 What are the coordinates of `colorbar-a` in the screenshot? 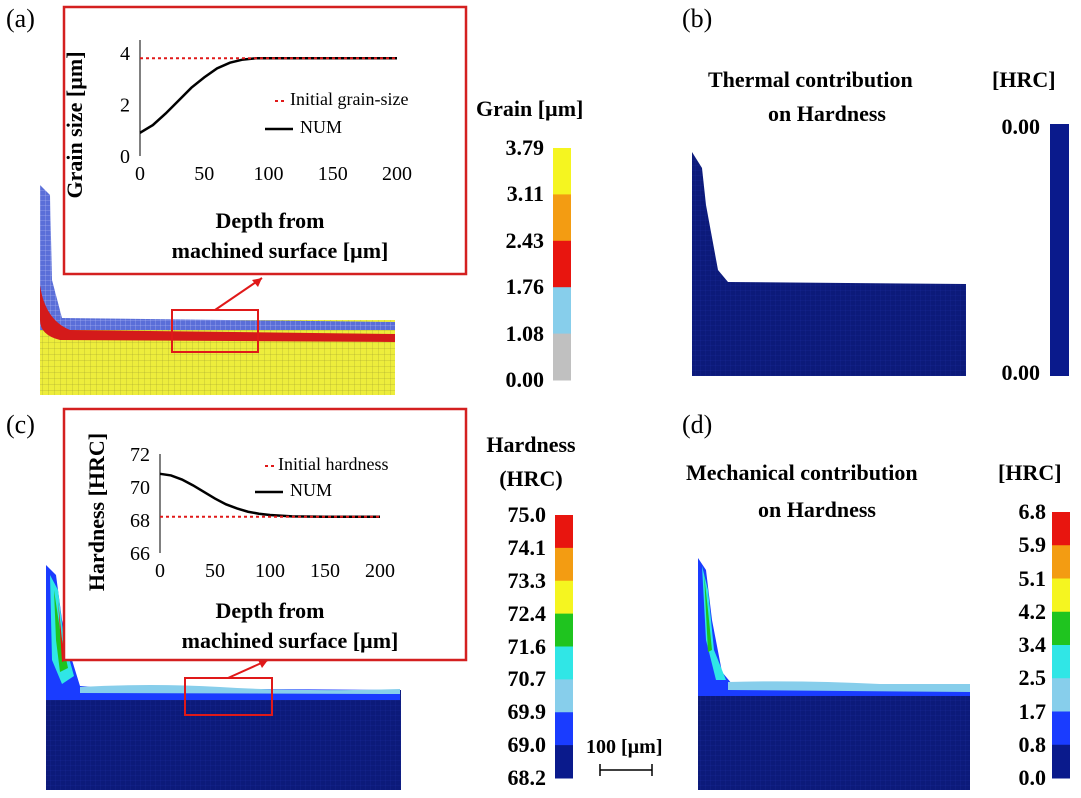 It's located at (562, 264).